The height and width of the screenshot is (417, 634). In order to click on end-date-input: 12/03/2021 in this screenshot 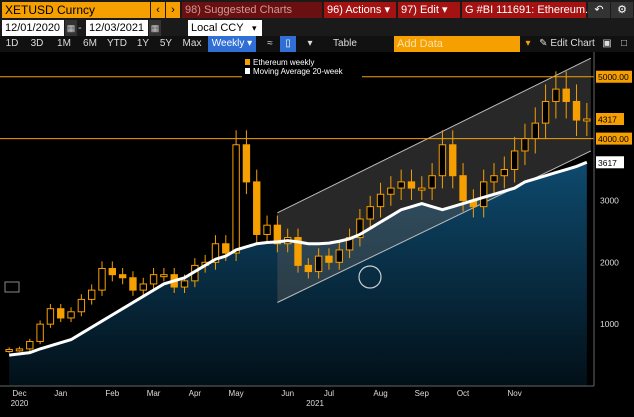, I will do `click(117, 28)`.